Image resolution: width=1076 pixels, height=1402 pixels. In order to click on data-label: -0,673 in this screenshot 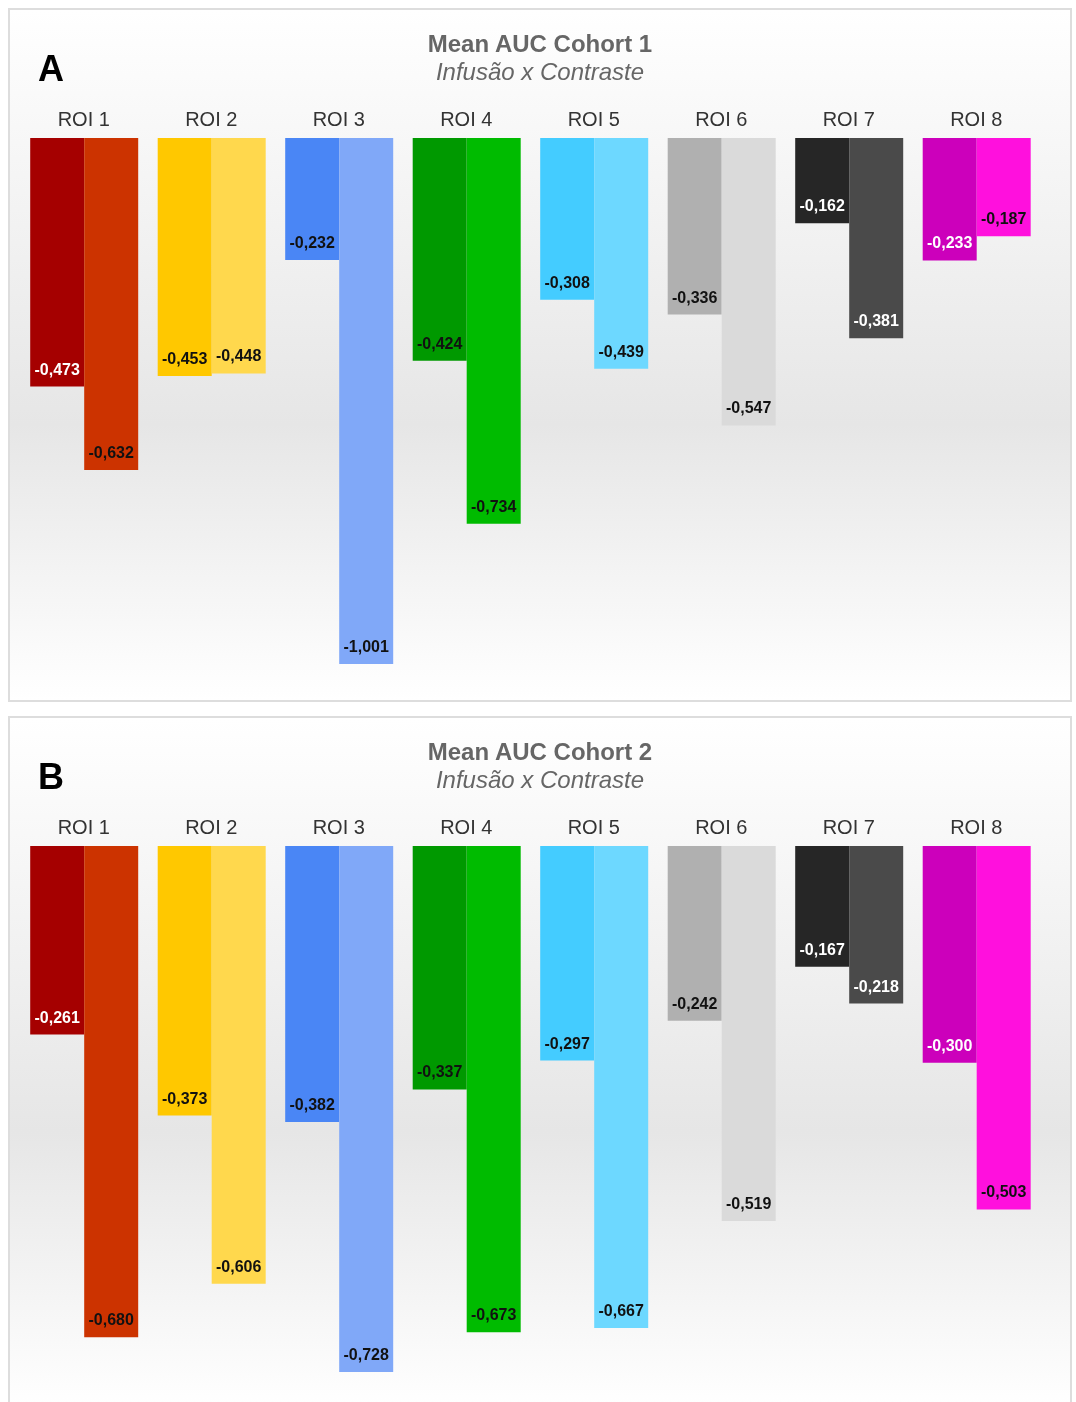, I will do `click(494, 1315)`.